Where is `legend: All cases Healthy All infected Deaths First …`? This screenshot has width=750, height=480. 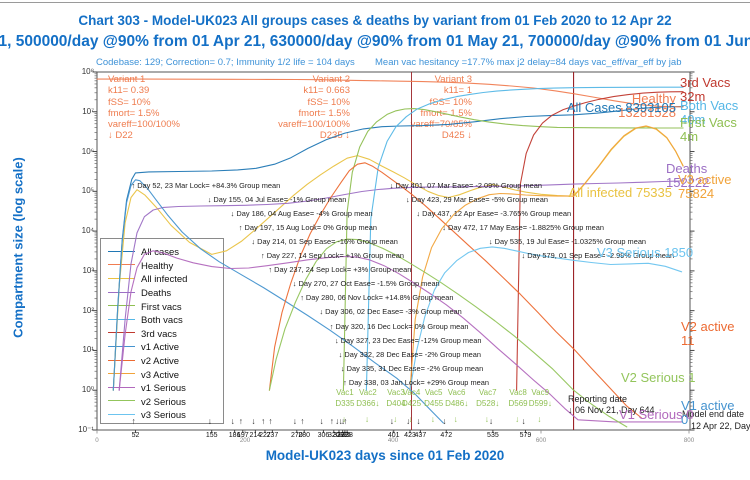
legend: All cases Healthy All infected Deaths First … is located at coordinates (162, 331).